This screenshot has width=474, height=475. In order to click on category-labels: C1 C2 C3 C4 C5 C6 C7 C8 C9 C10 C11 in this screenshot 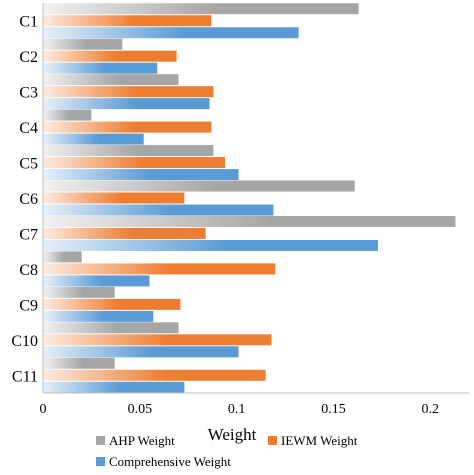, I will do `click(24, 200)`.